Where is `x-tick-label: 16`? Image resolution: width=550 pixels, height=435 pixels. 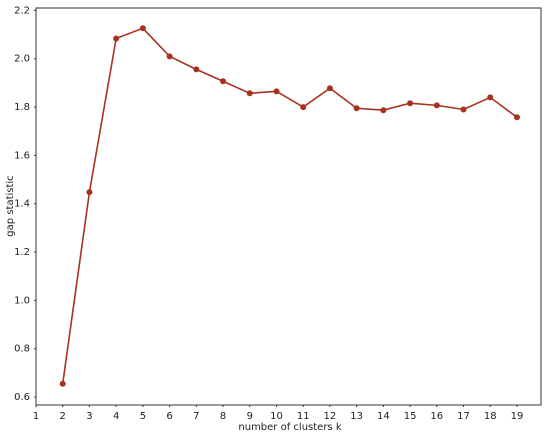 x-tick-label: 16 is located at coordinates (436, 416).